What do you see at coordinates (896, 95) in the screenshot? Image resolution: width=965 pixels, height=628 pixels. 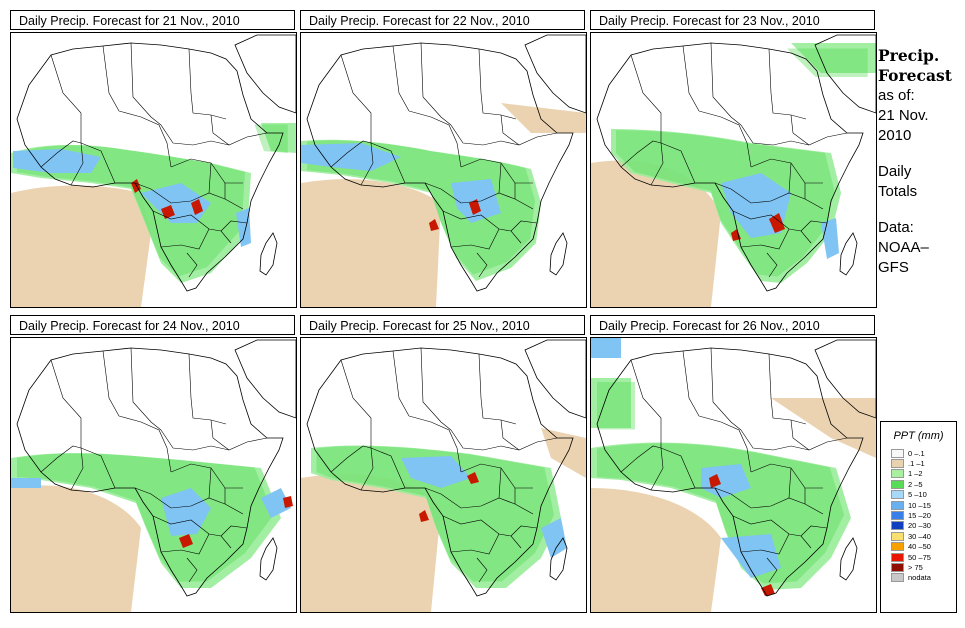 I see `asof-label: as of:` at bounding box center [896, 95].